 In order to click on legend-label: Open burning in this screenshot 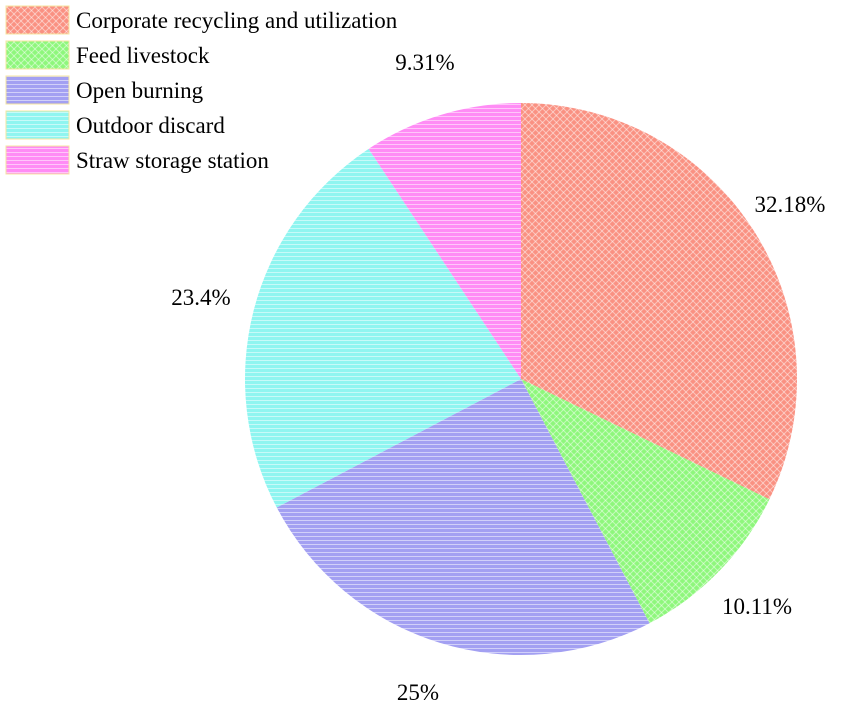, I will do `click(140, 90)`.